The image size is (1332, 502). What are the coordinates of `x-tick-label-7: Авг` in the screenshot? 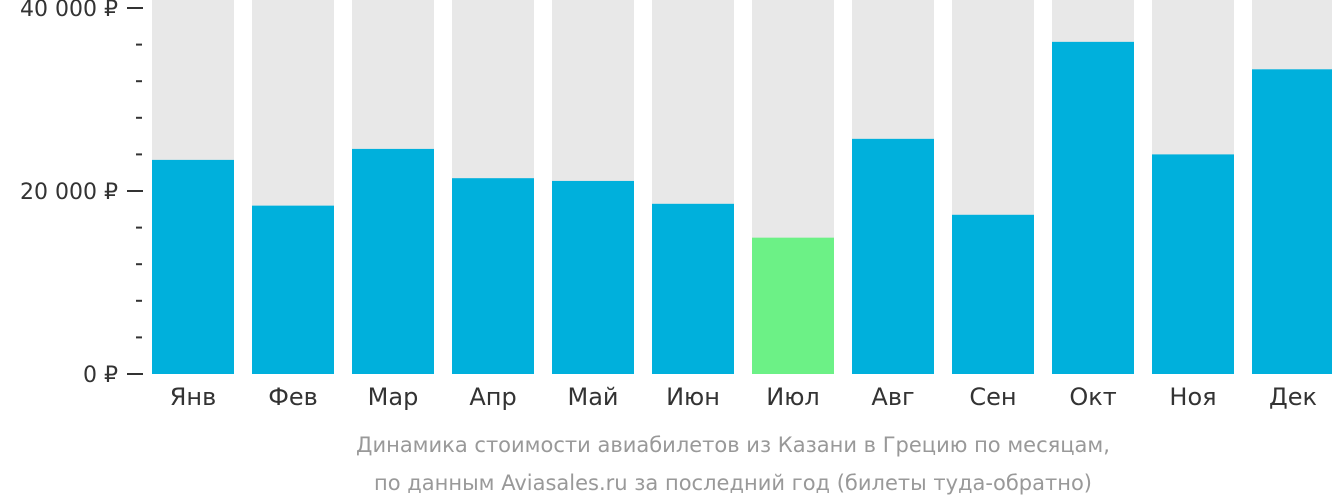 It's located at (892, 397).